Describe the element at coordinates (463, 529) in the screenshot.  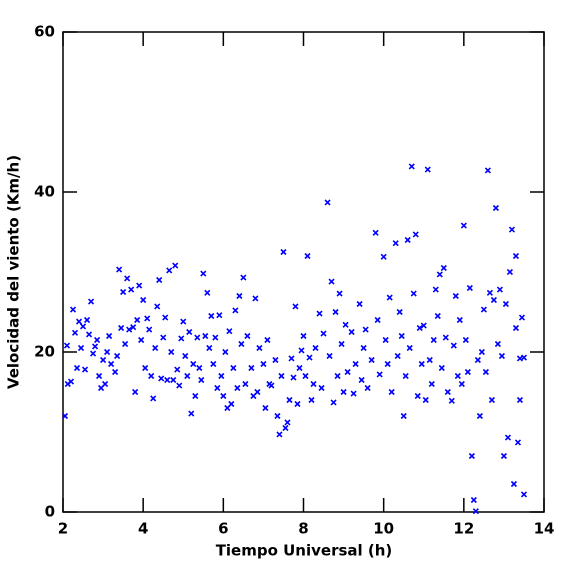
I see `x-tick-label: 12` at that location.